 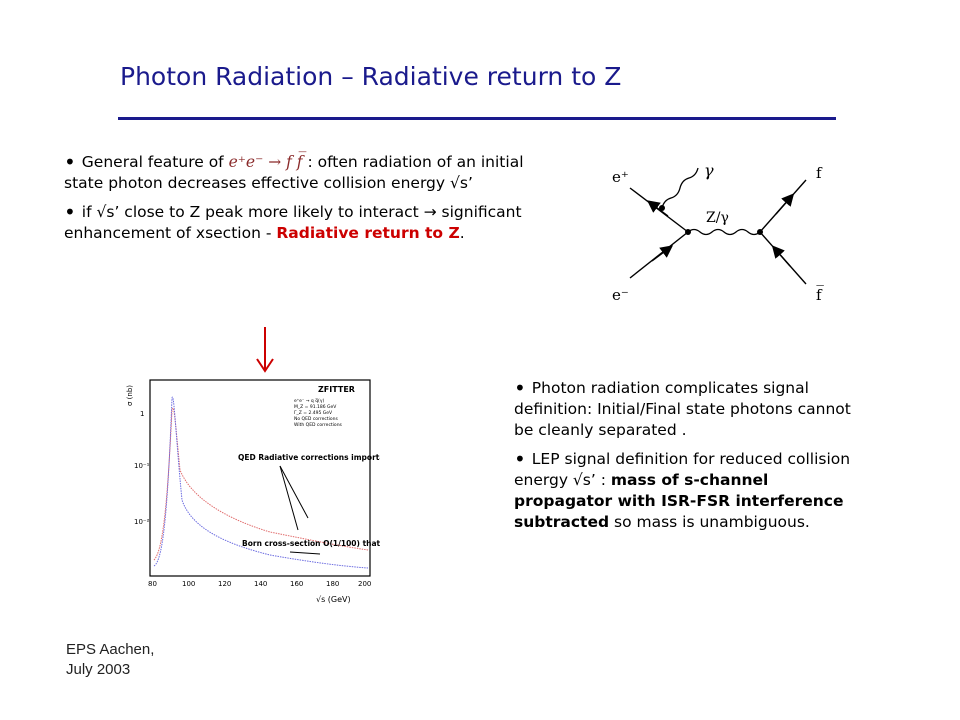 What do you see at coordinates (760, 232) in the screenshot?
I see `vertex-right` at bounding box center [760, 232].